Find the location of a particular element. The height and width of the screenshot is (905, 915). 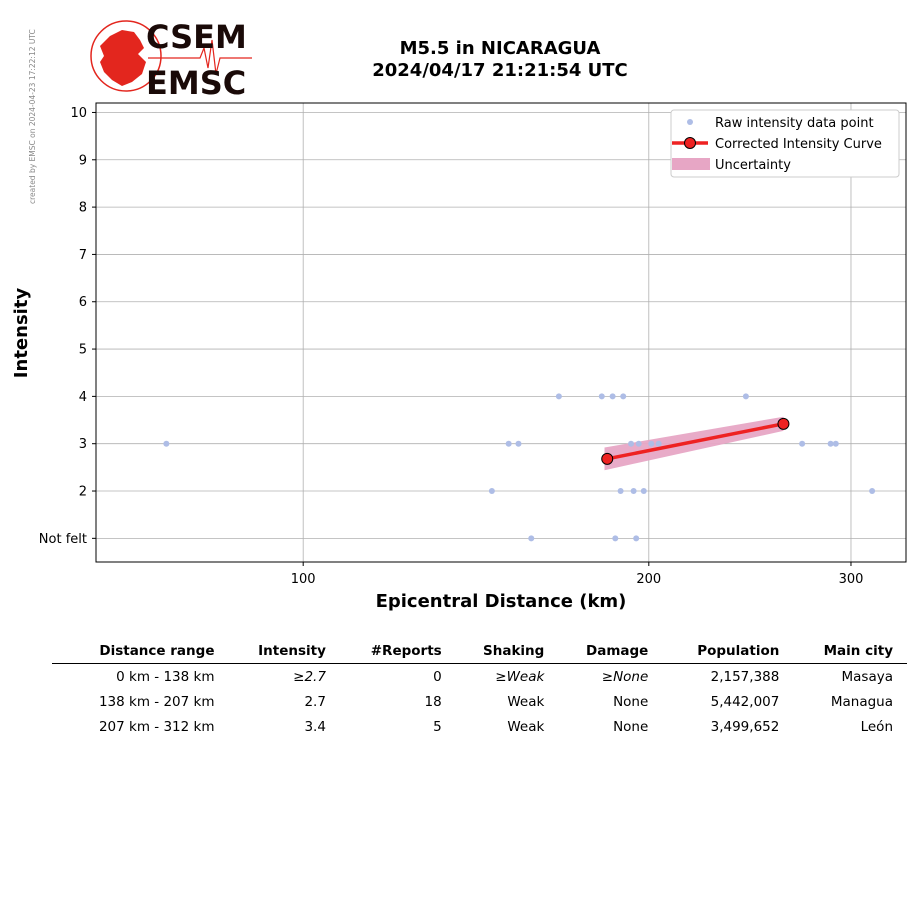

cell-population: 3,499,652 is located at coordinates (745, 726).